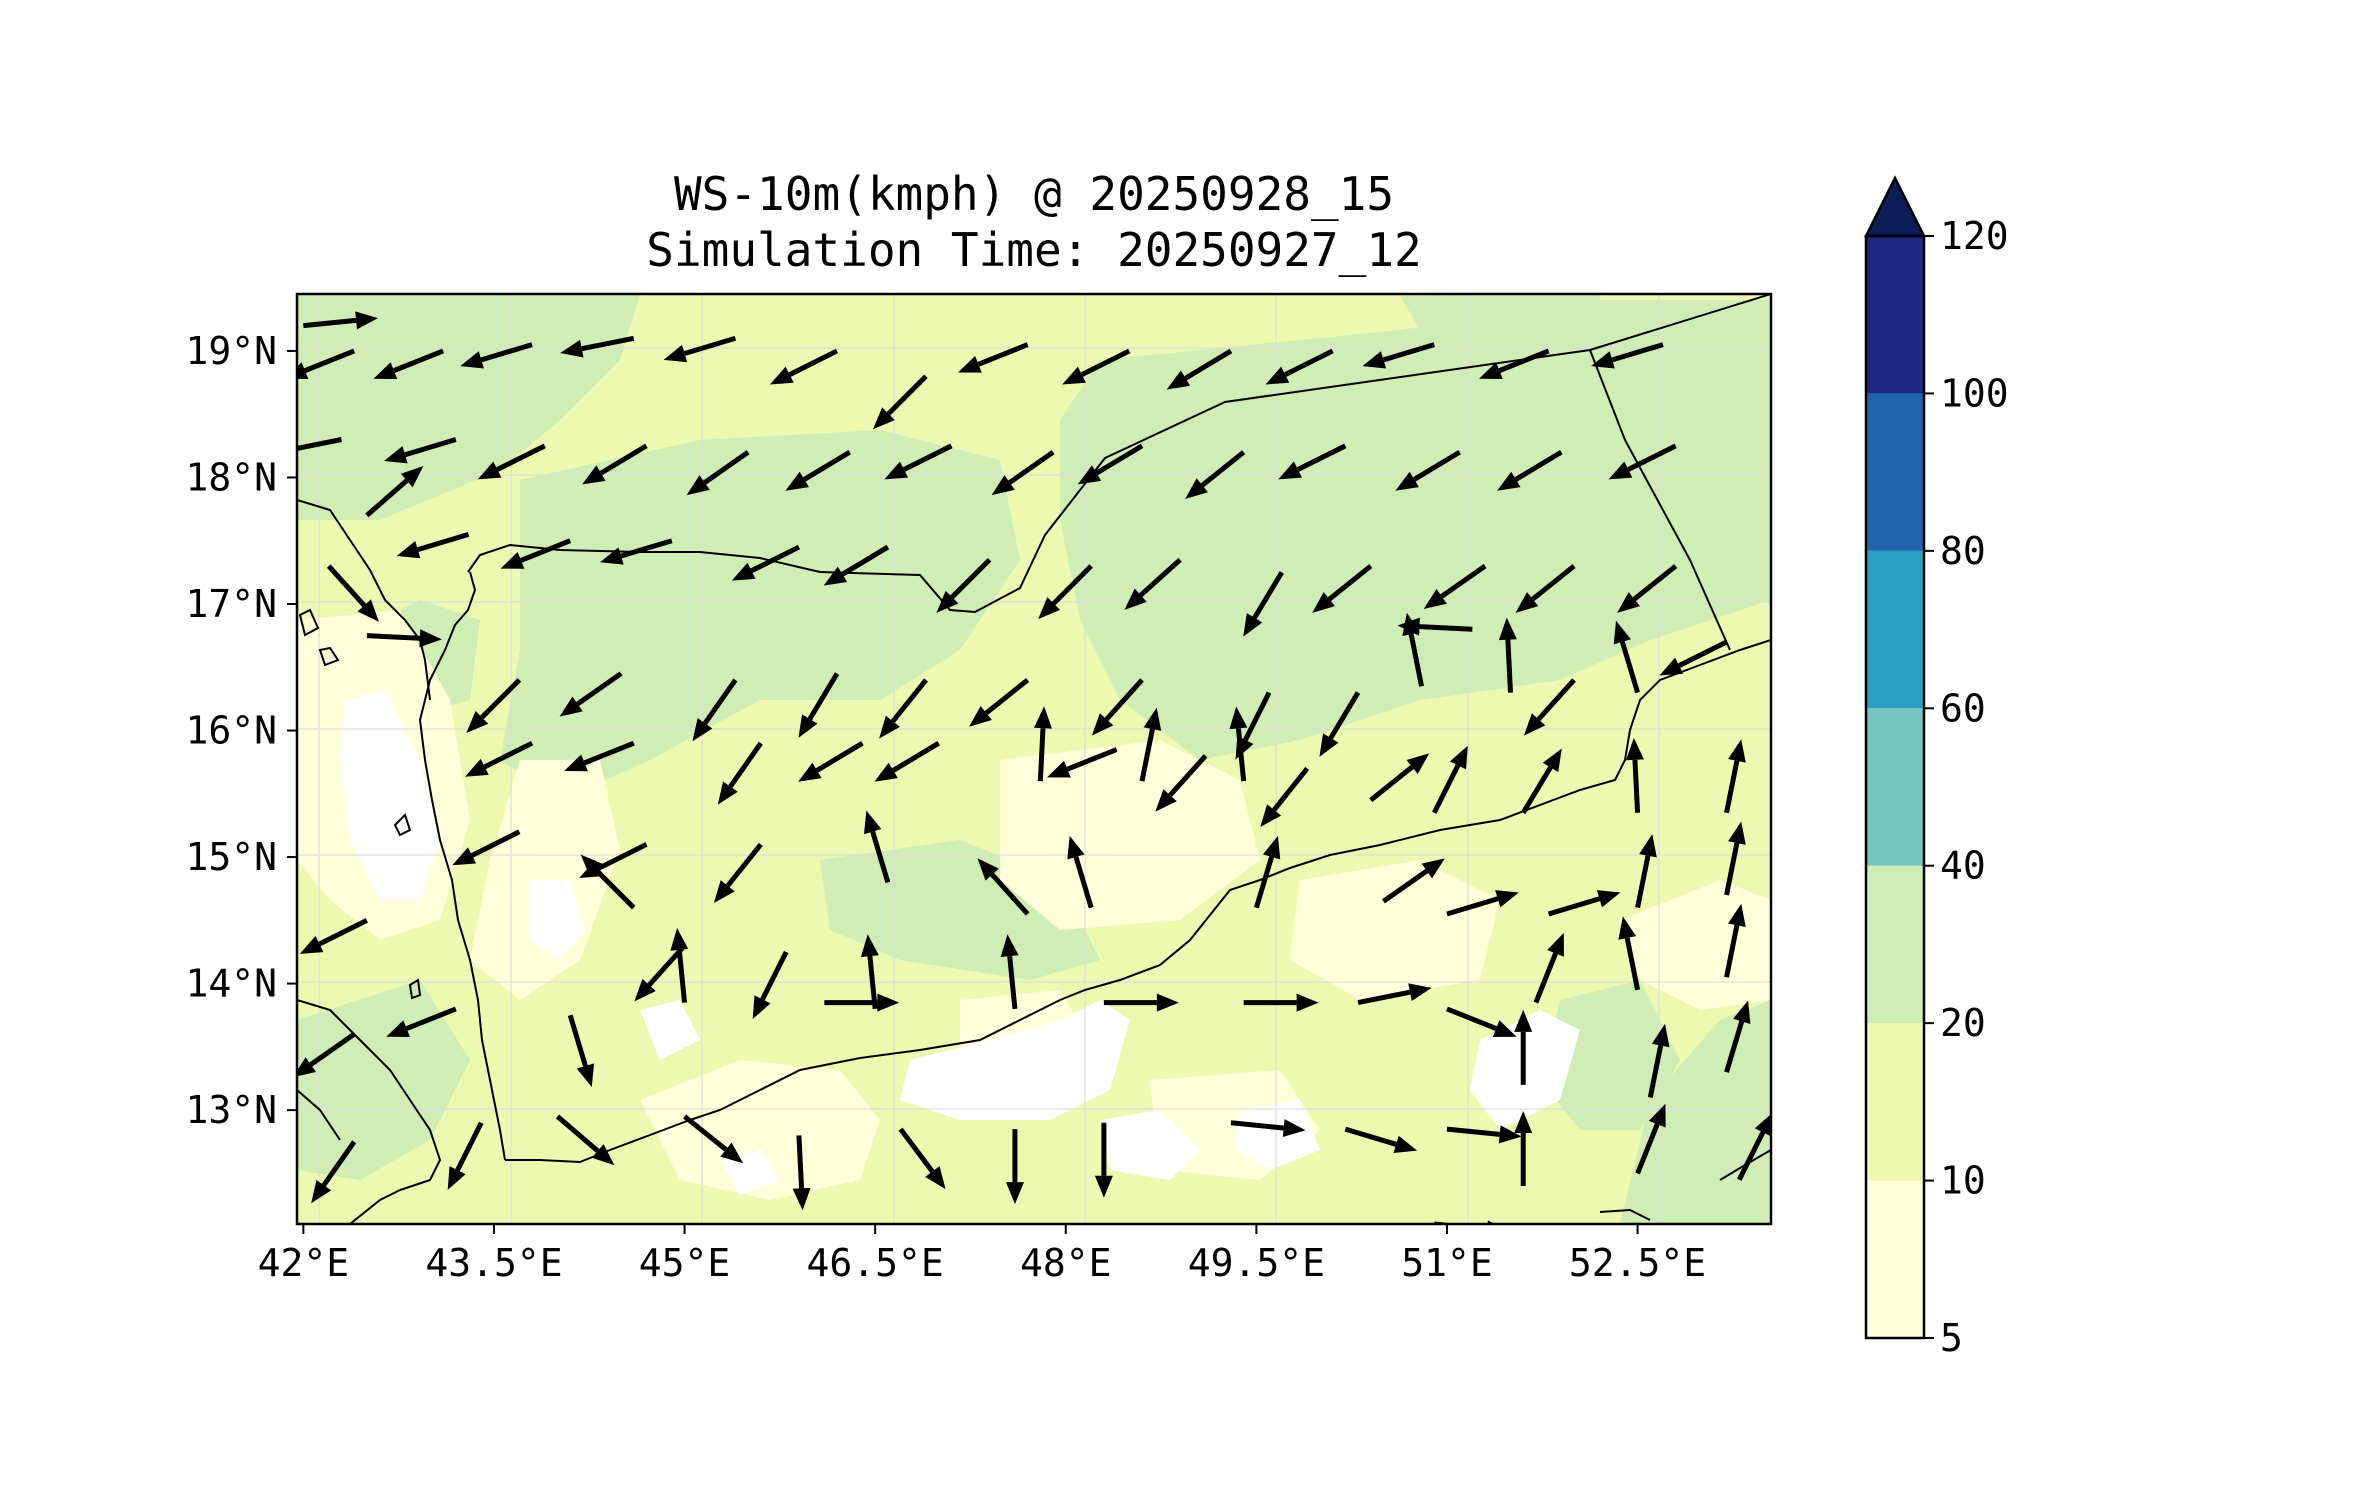 The height and width of the screenshot is (1500, 2371). What do you see at coordinates (1963, 551) in the screenshot?
I see `colorbar-tick-label: 80` at bounding box center [1963, 551].